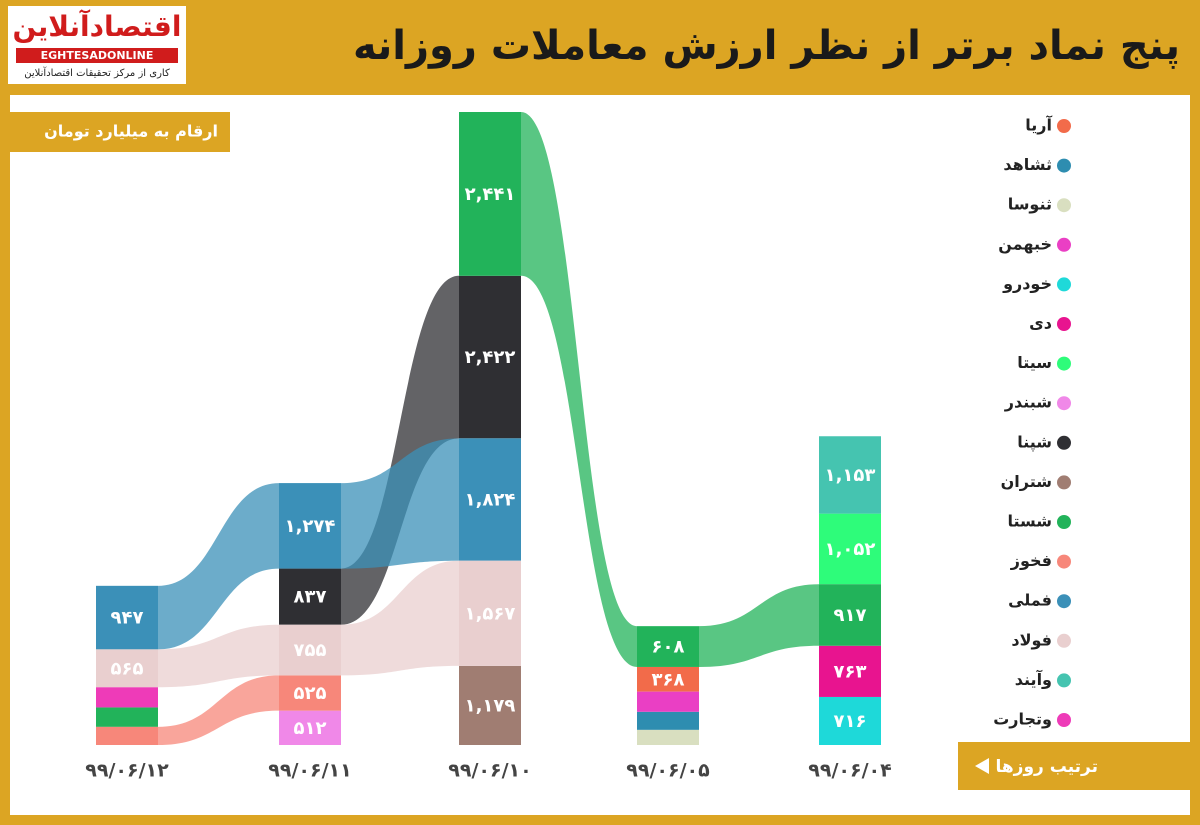 This screenshot has width=1200, height=825. What do you see at coordinates (1022, 719) in the screenshot?
I see `legend-label: وتجارت` at bounding box center [1022, 719].